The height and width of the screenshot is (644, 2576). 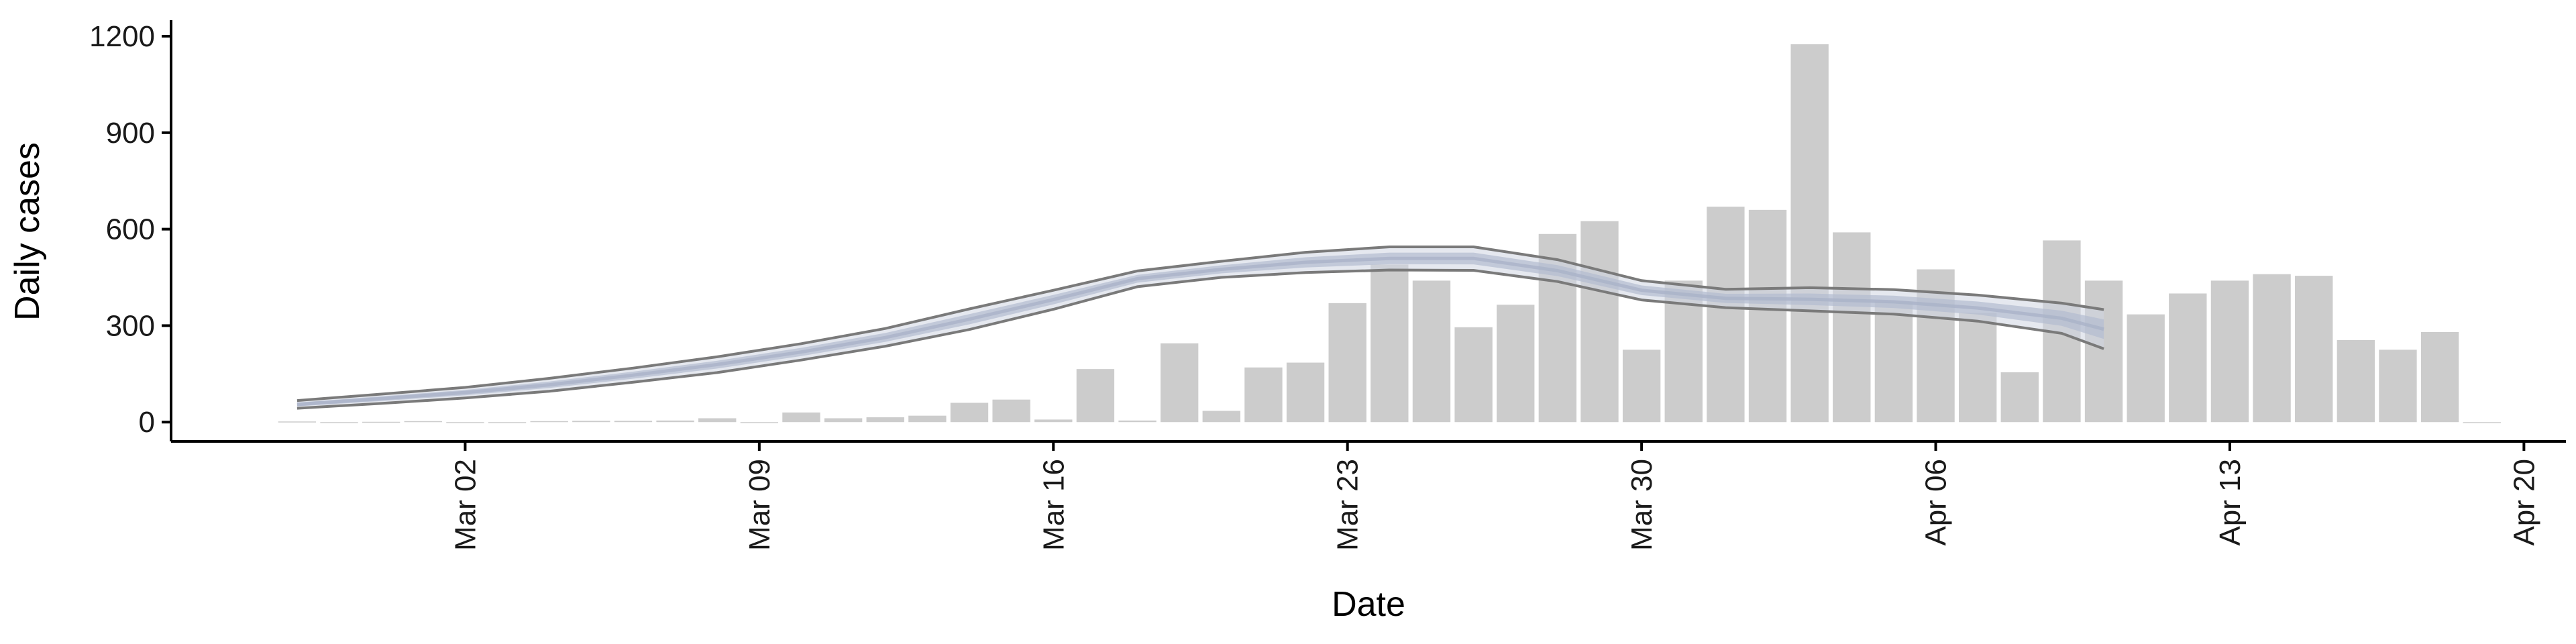 I want to click on x-tick-label: Mar 16, so click(x=1053, y=505).